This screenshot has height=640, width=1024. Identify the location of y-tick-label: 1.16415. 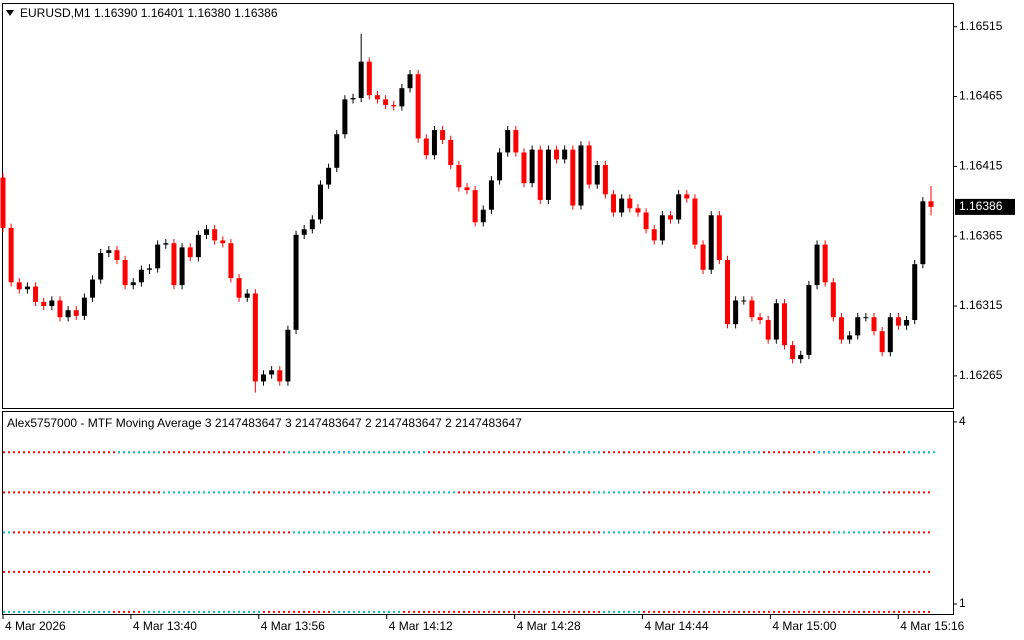
(981, 166).